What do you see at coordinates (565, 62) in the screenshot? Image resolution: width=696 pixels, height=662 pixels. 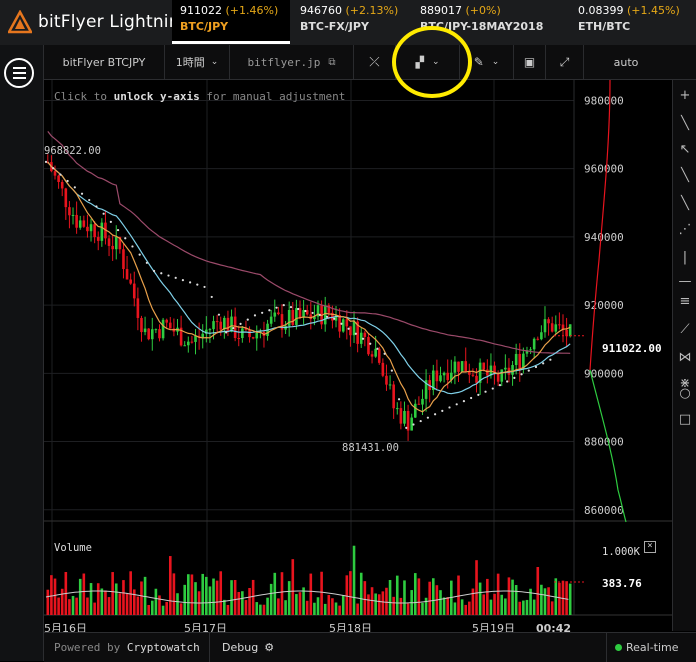 I see `fullscreen-button: ⤢` at bounding box center [565, 62].